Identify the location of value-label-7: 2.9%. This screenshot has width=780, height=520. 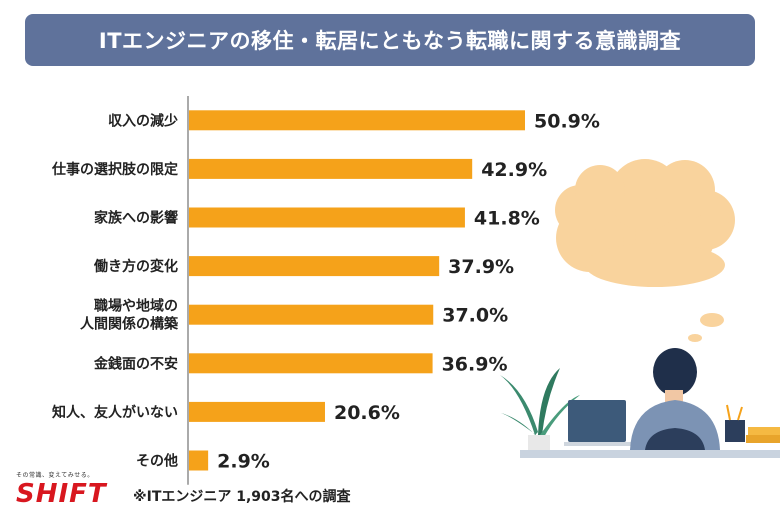
(243, 462).